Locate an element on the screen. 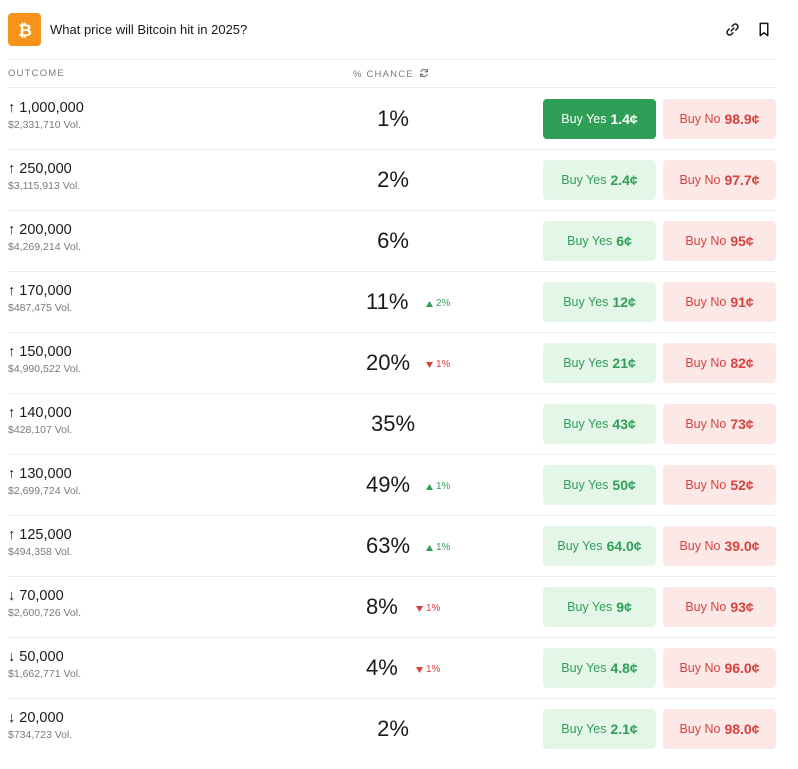 This screenshot has height=769, width=798. buy-yes-button: Buy Yes 2.1¢ is located at coordinates (599, 729).